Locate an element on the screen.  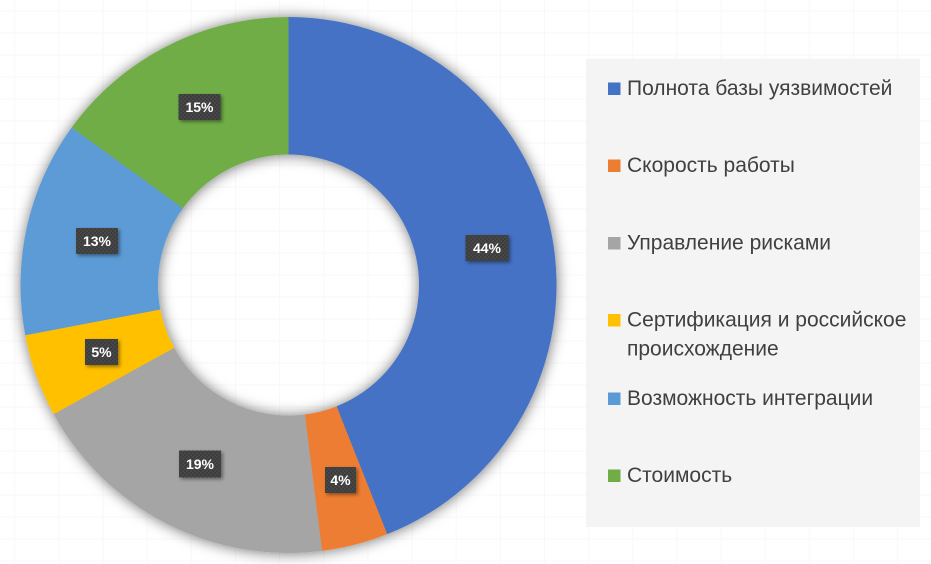
svg-text: 5% is located at coordinates (101, 352).